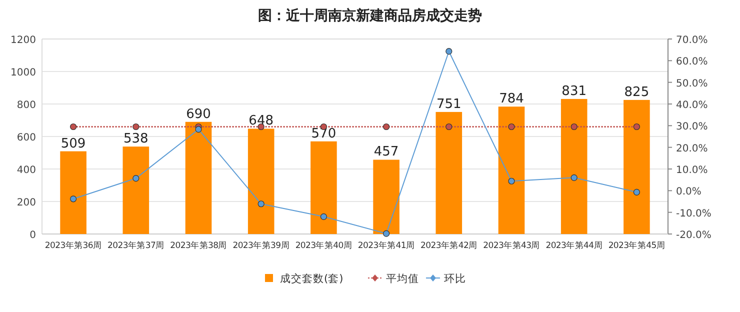 Image resolution: width=740 pixels, height=312 pixels. Describe the element at coordinates (692, 62) in the screenshot. I see `y2-tick-label: 60.0%` at that location.